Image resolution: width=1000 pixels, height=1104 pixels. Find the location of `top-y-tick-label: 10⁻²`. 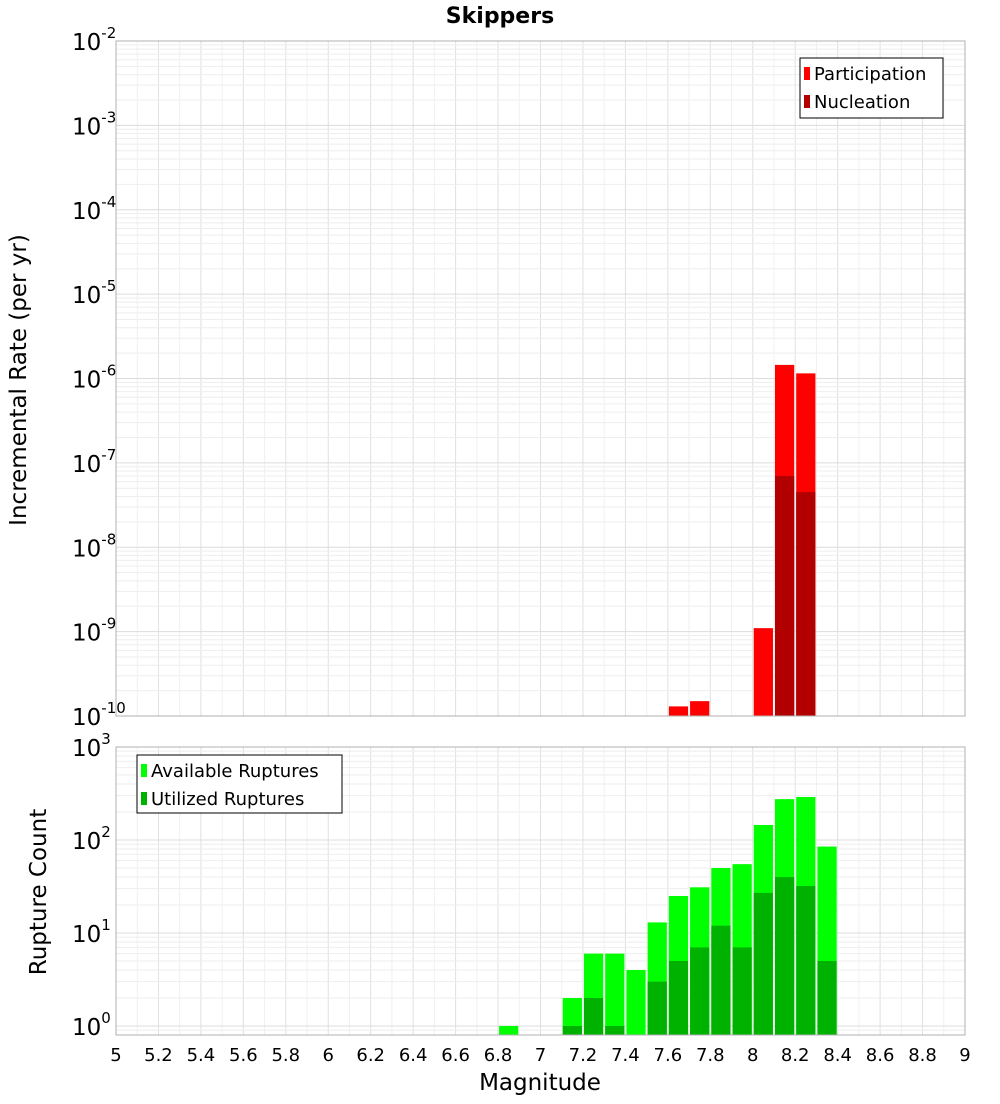

top-y-tick-label: 10⁻² is located at coordinates (94, 40).